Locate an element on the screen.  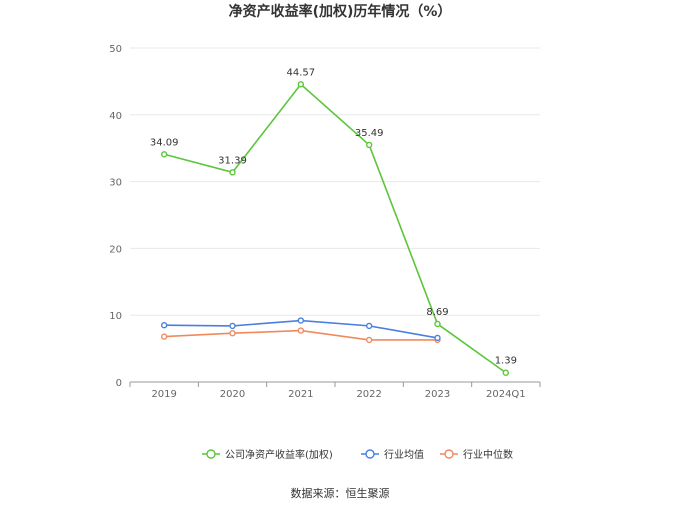
x-tick-label: 2019 is located at coordinates (163, 394).